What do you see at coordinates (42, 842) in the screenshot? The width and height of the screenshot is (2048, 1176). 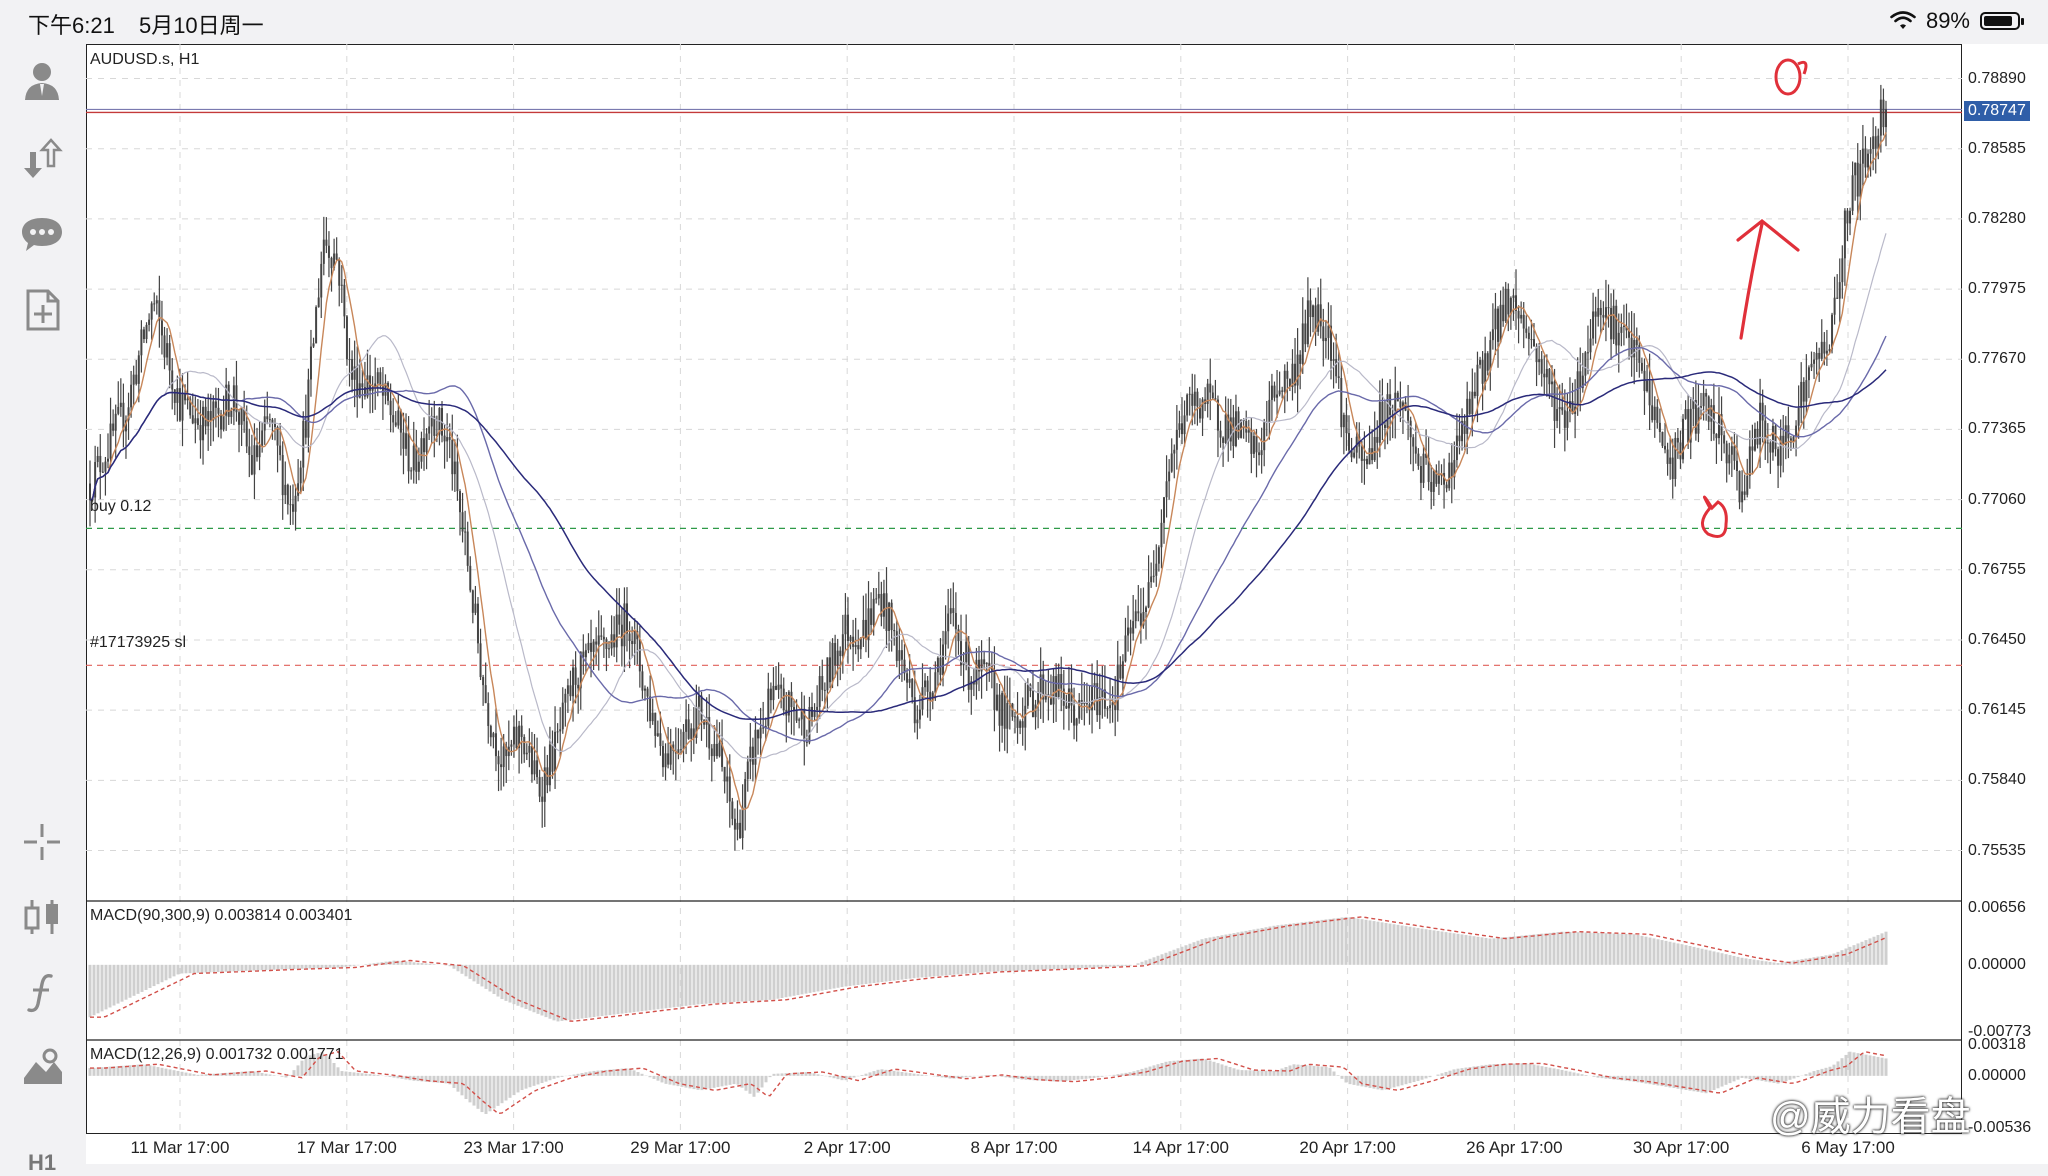 I see `crosshair-icon` at bounding box center [42, 842].